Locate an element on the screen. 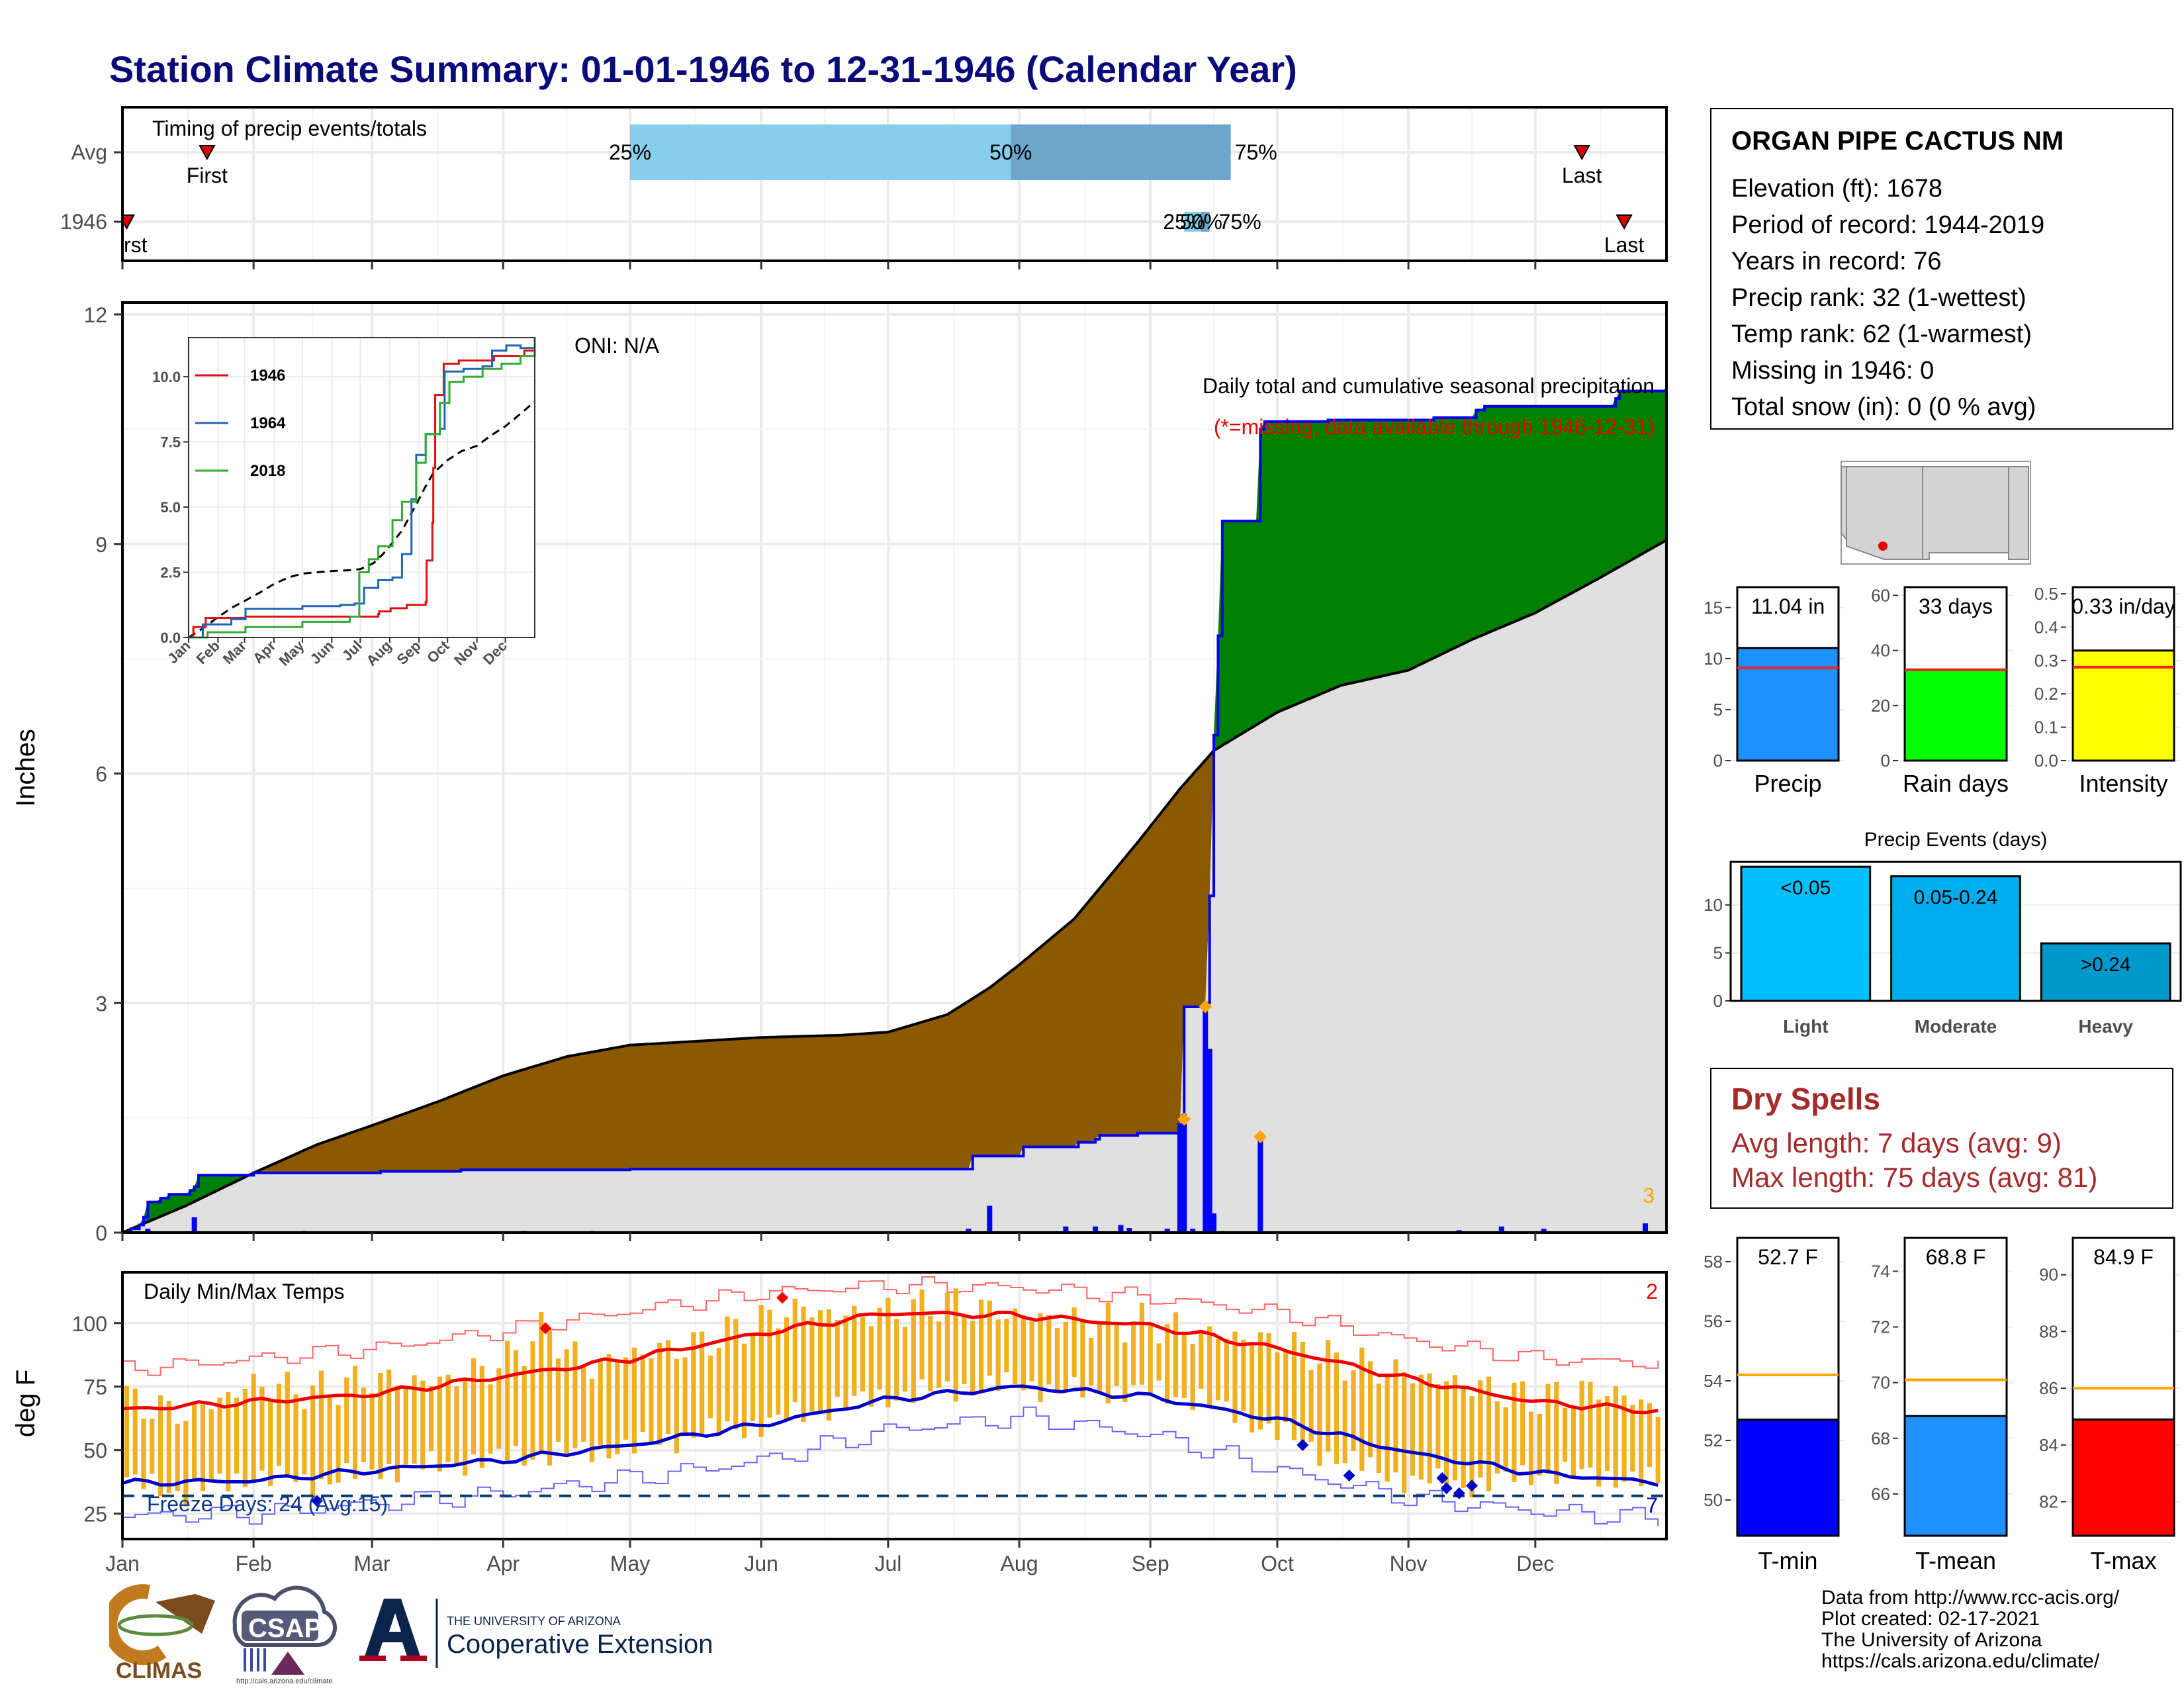  inset-bg is located at coordinates (362, 487).